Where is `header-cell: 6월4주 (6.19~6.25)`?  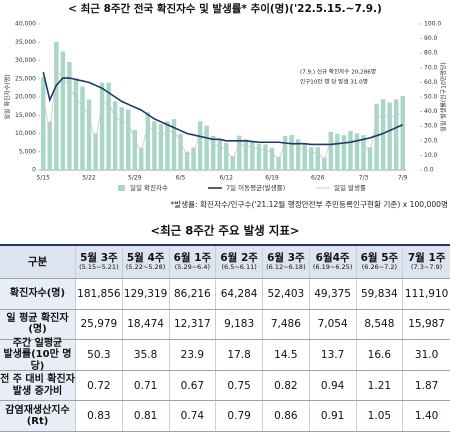
header-cell: 6월4주 (6.19~6.25) is located at coordinates (333, 262).